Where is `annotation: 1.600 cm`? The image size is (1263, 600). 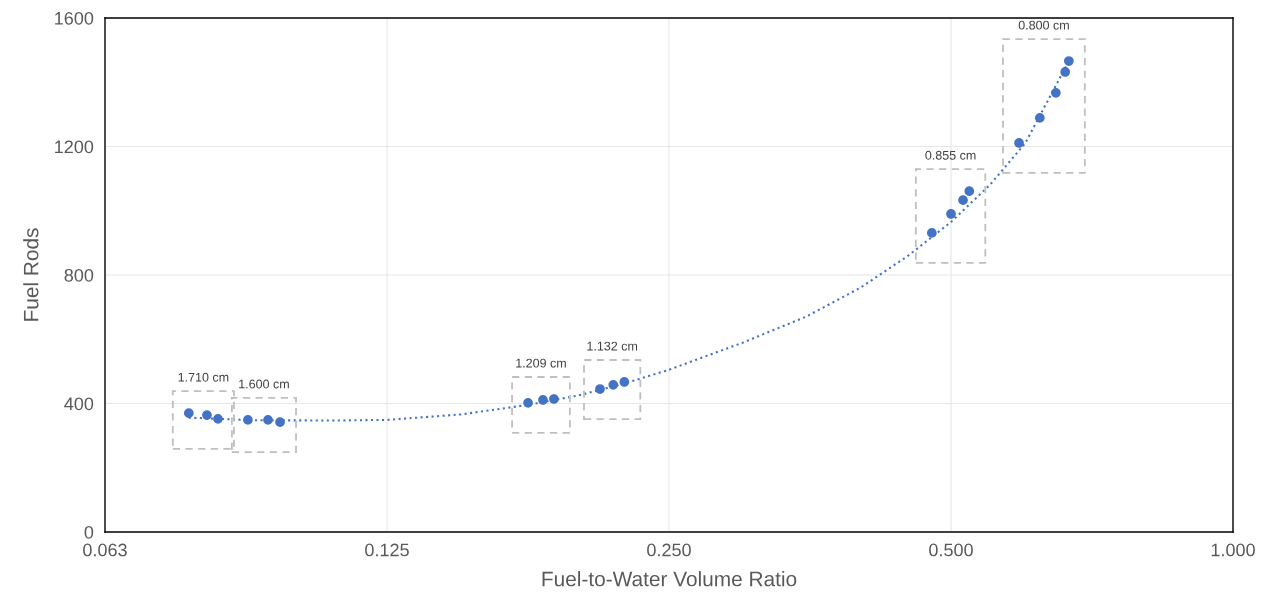 annotation: 1.600 cm is located at coordinates (264, 384).